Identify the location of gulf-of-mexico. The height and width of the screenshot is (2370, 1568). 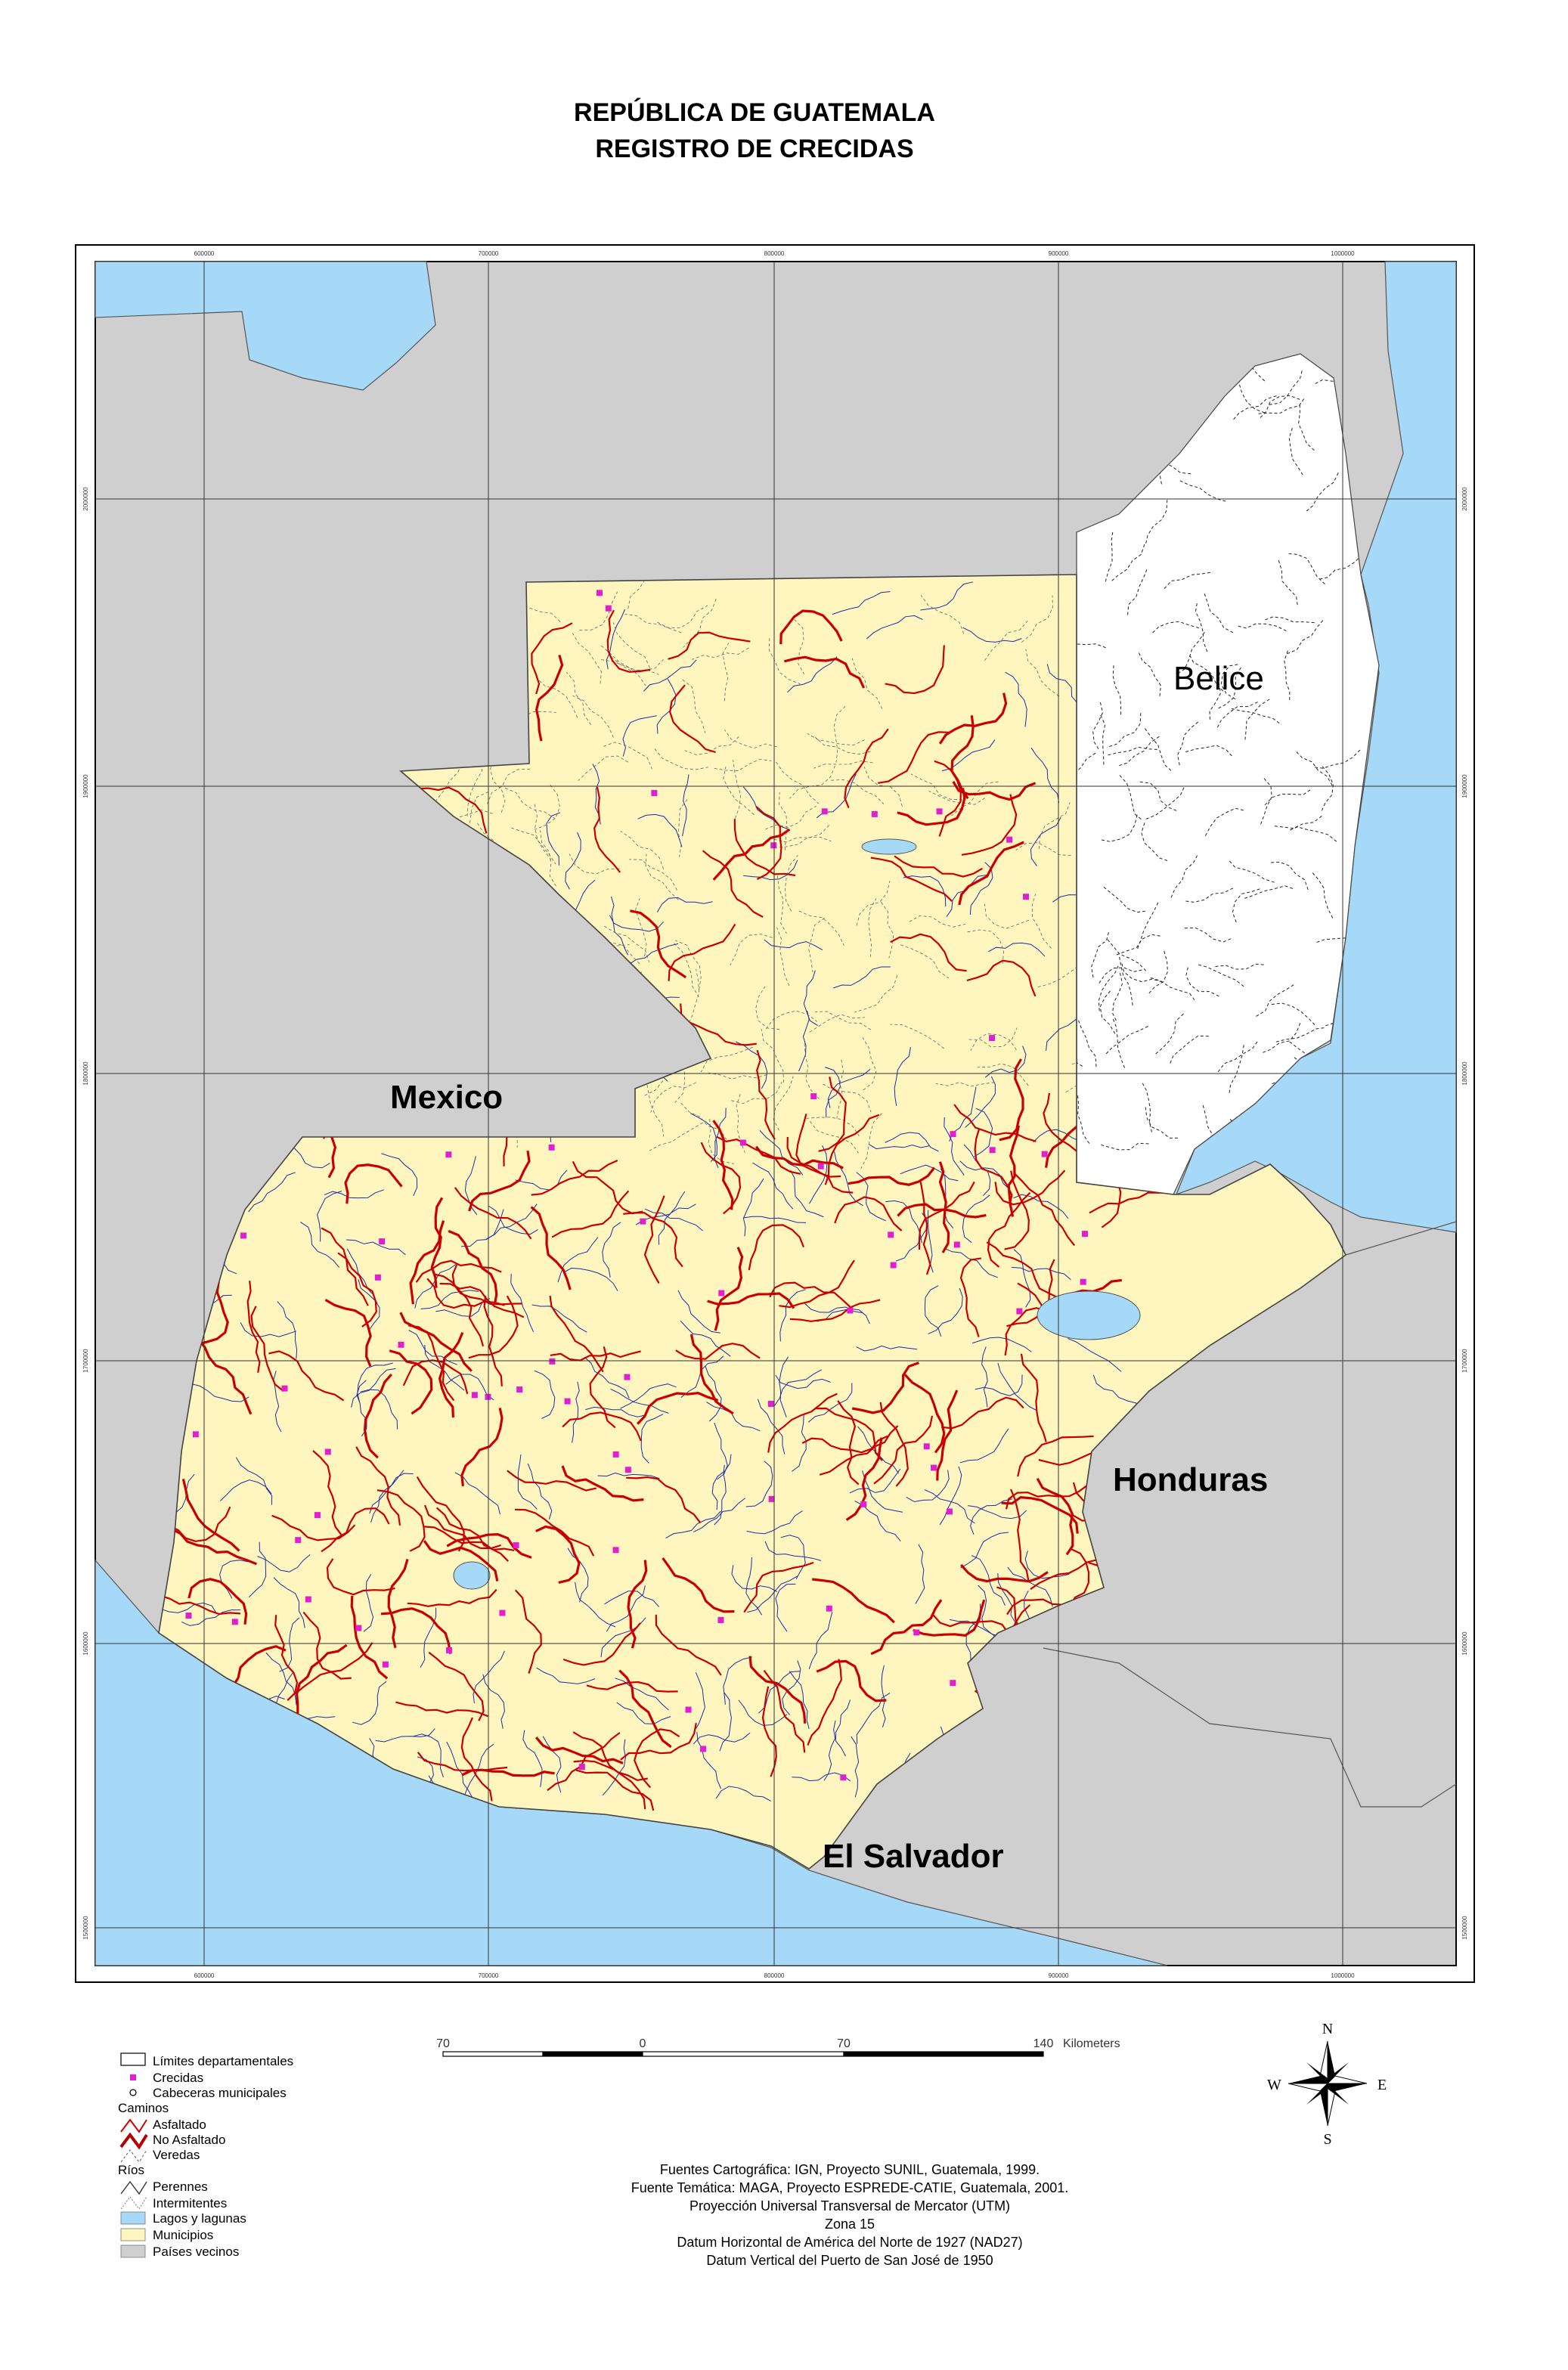
(265, 326).